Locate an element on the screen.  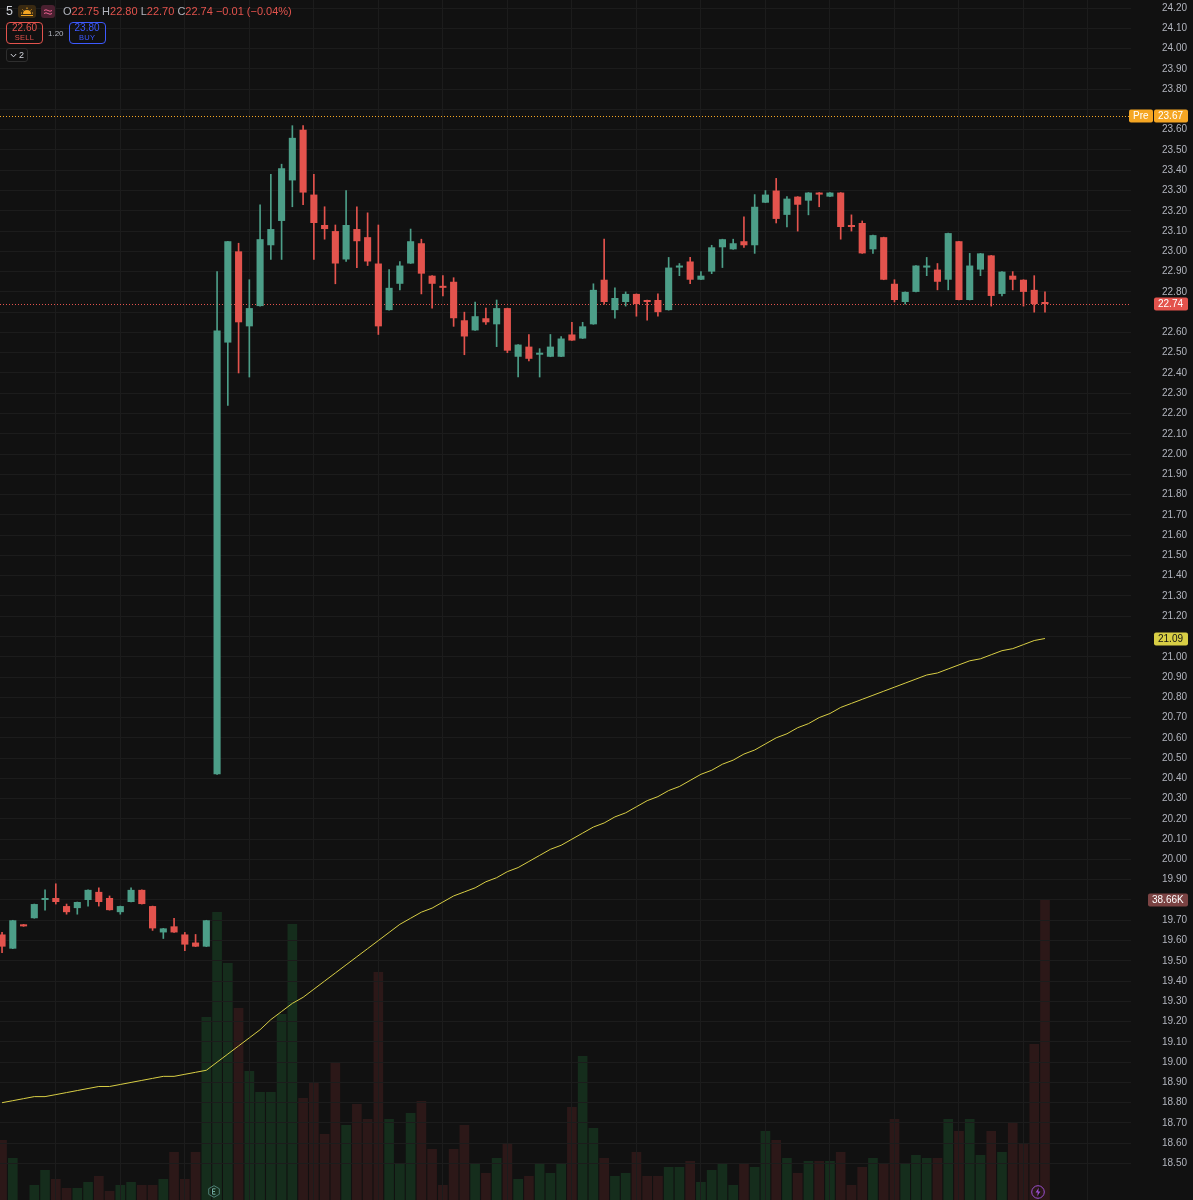
text: O22.75 H22.80 L22.70 C22.74 −0.01 (−0.04%) is located at coordinates (177, 11).